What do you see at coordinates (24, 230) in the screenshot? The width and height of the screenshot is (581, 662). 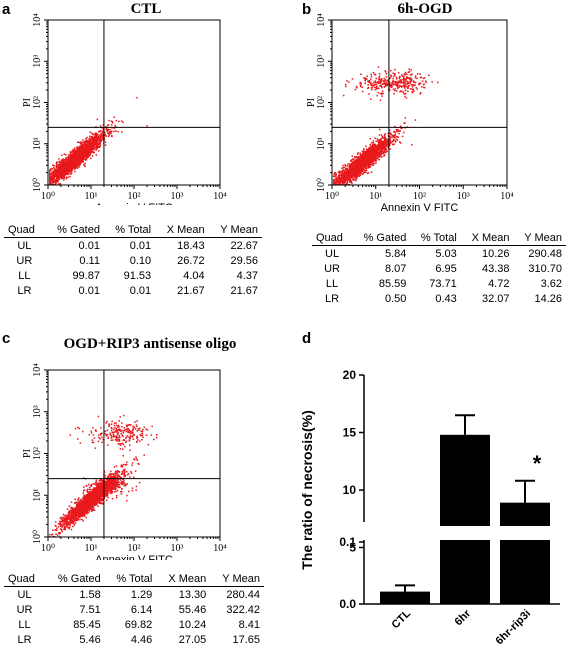 I see `table-header-cell: Quad` at bounding box center [24, 230].